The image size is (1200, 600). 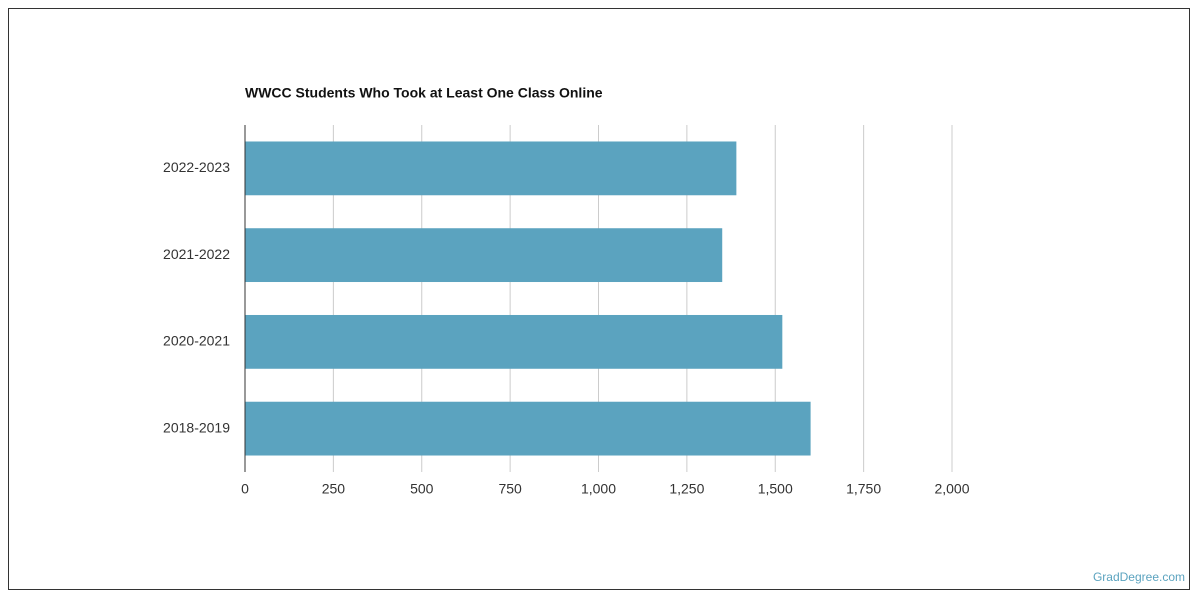 I want to click on x-tick-label: 1,250, so click(x=686, y=489).